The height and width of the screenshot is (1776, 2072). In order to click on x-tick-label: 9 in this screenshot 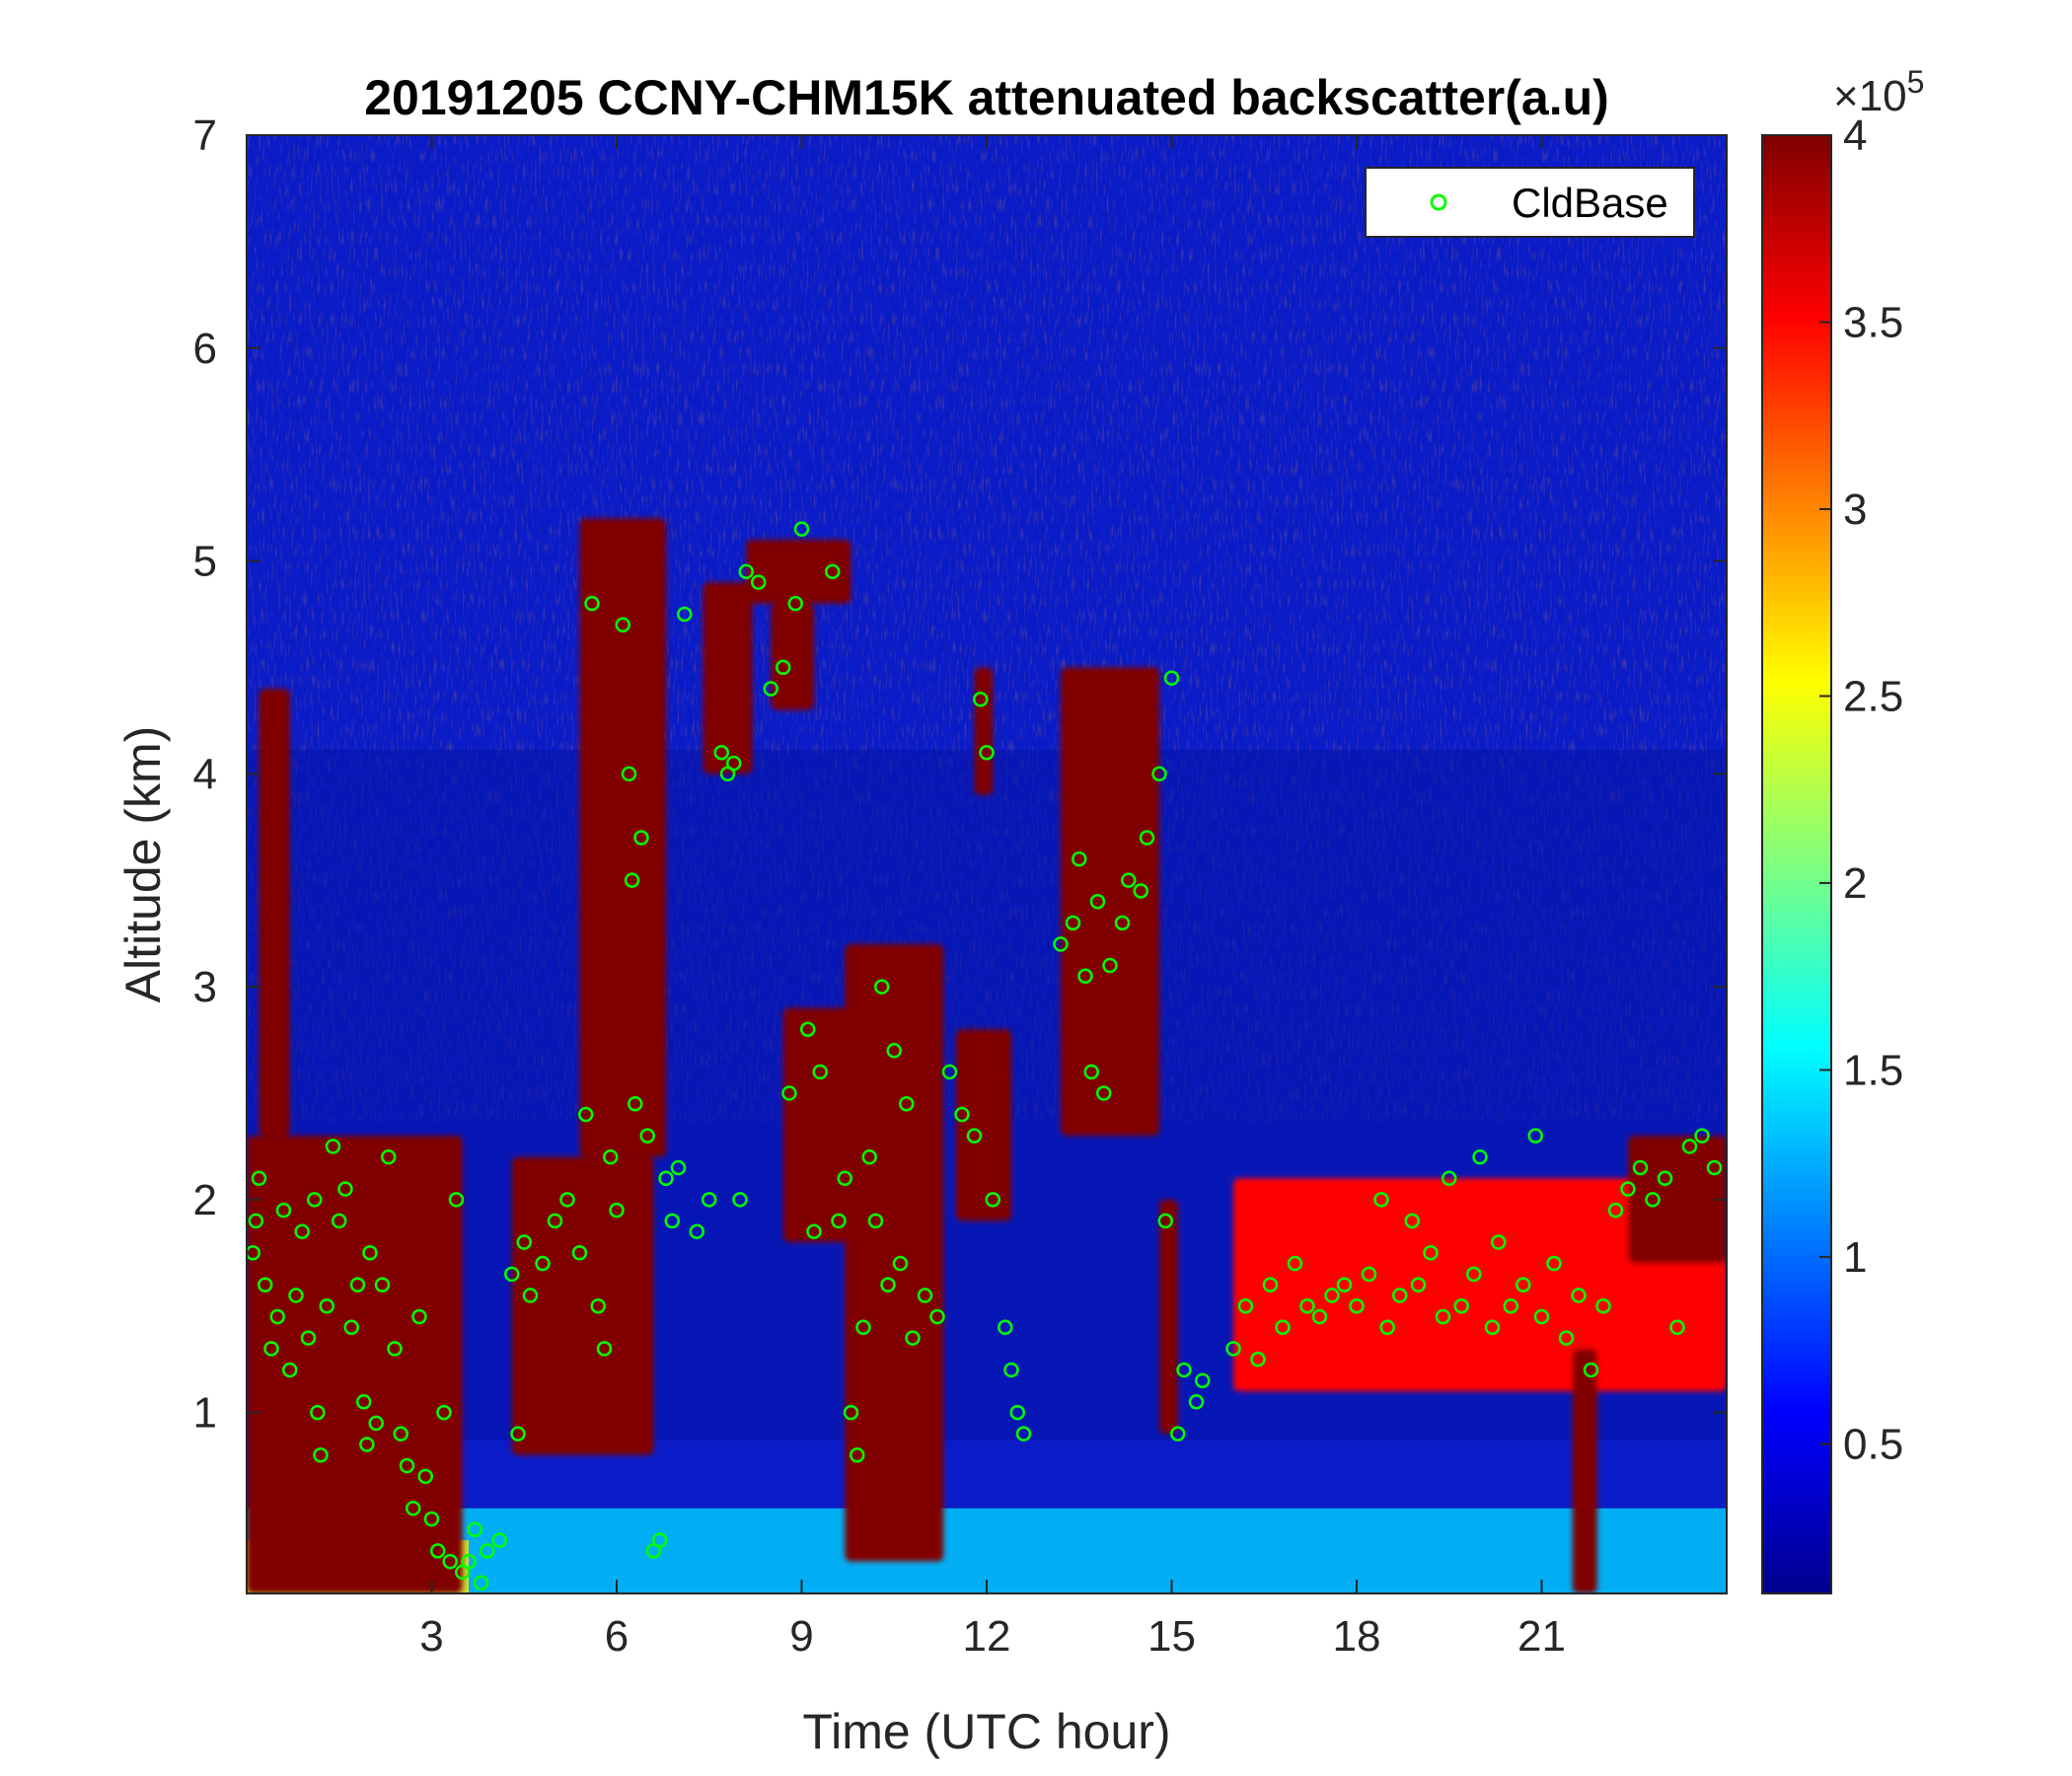, I will do `click(801, 1637)`.